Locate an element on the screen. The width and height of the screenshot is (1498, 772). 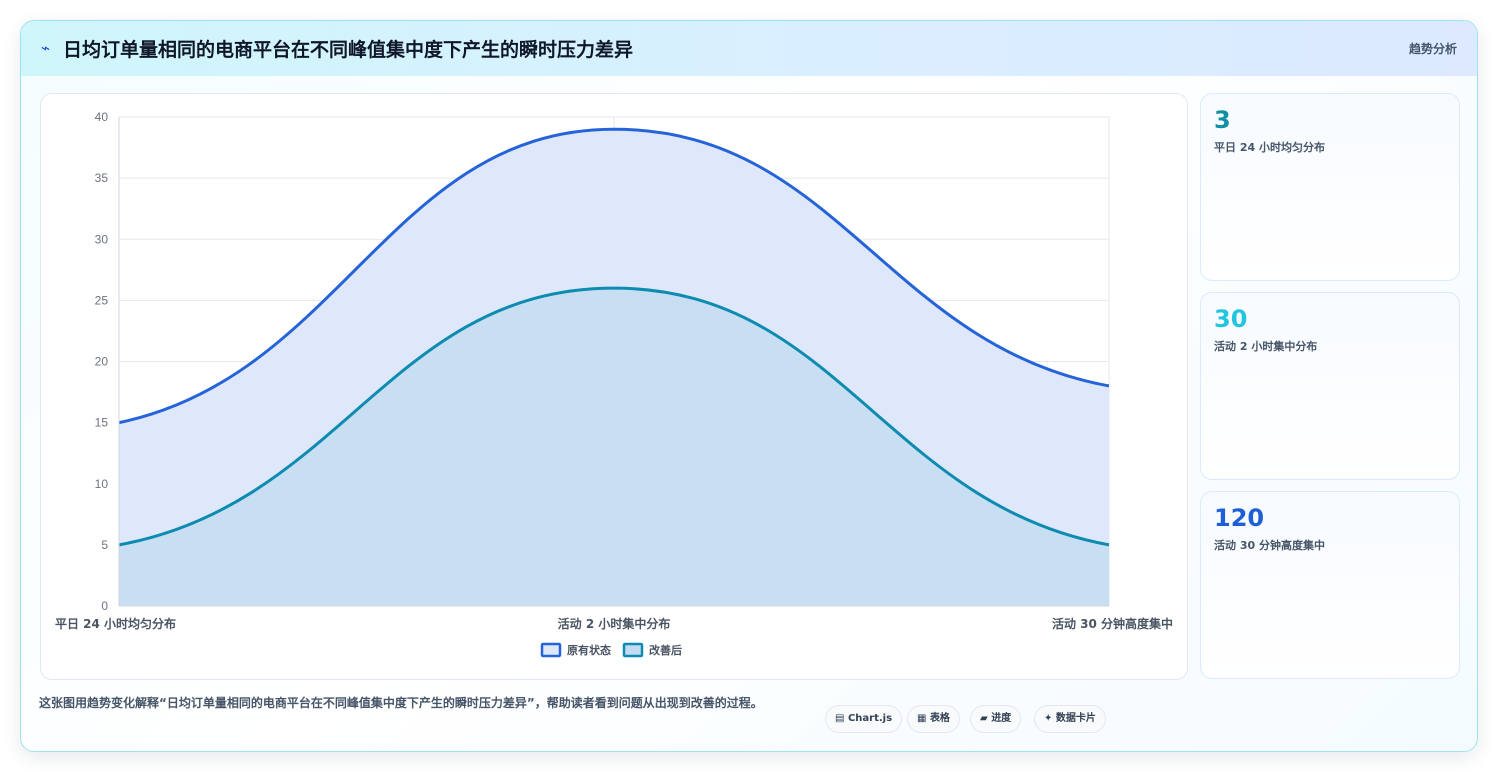
y-tick-label: 40 is located at coordinates (102, 117).